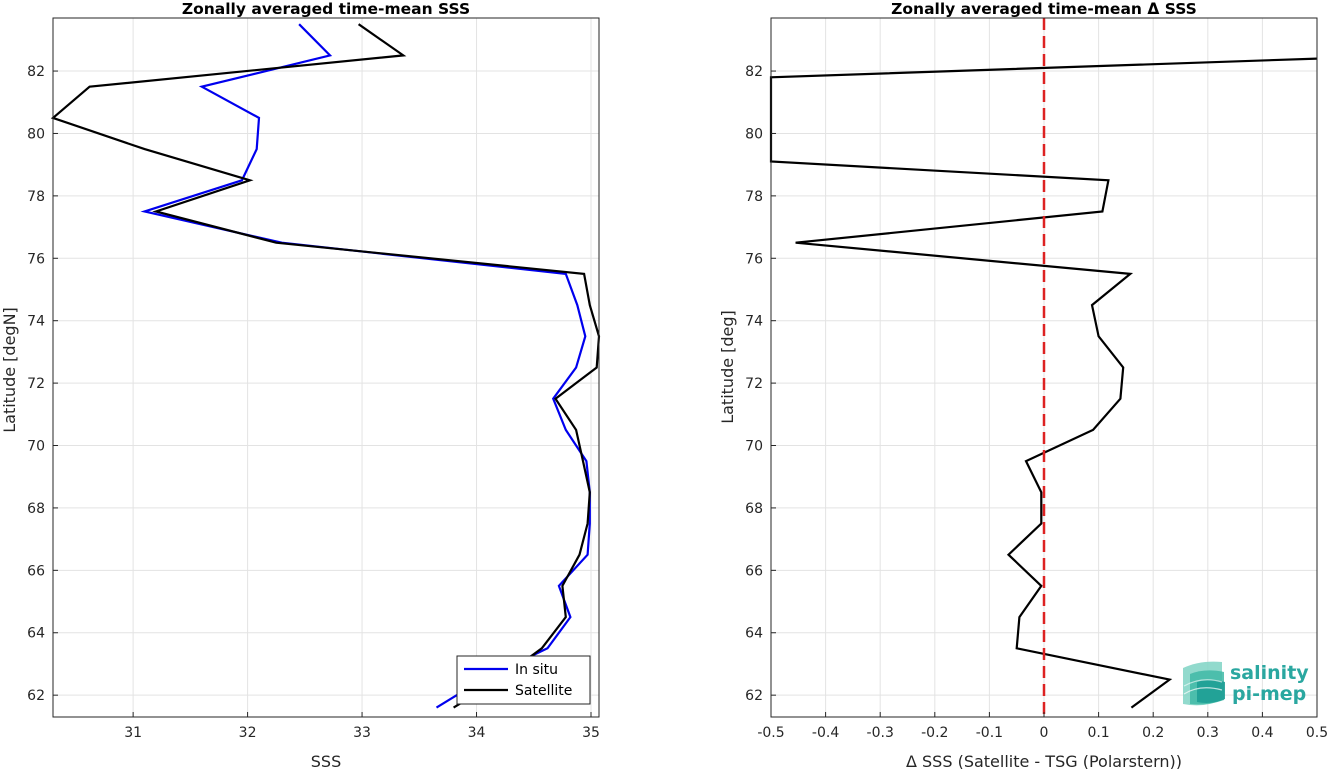  I want to click on left-y-tick-label: 76, so click(36, 259).